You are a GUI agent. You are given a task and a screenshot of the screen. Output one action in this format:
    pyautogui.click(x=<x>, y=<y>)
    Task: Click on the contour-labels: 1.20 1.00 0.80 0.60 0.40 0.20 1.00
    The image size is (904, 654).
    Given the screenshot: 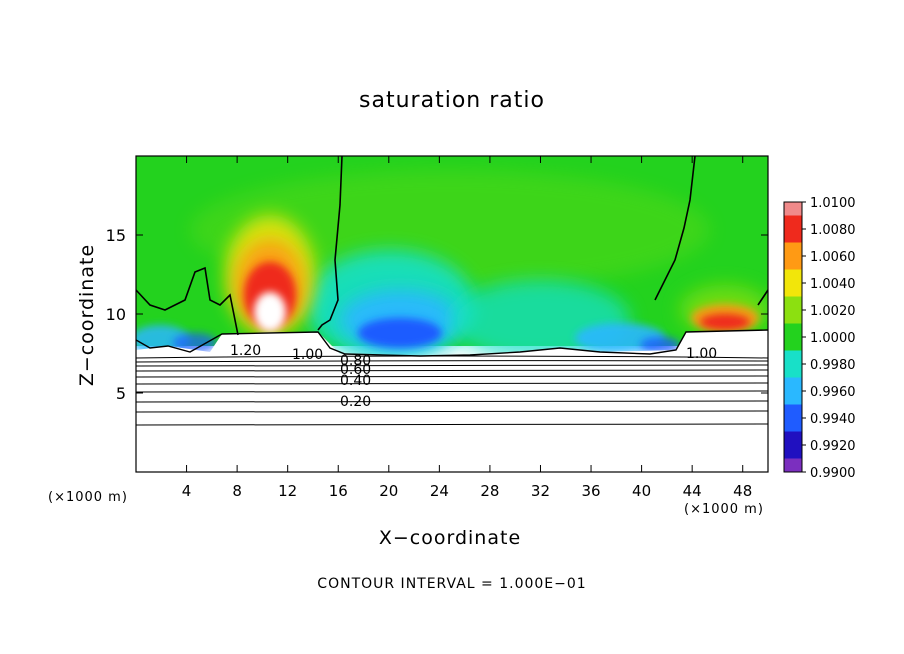 What is the action you would take?
    pyautogui.click(x=473, y=376)
    